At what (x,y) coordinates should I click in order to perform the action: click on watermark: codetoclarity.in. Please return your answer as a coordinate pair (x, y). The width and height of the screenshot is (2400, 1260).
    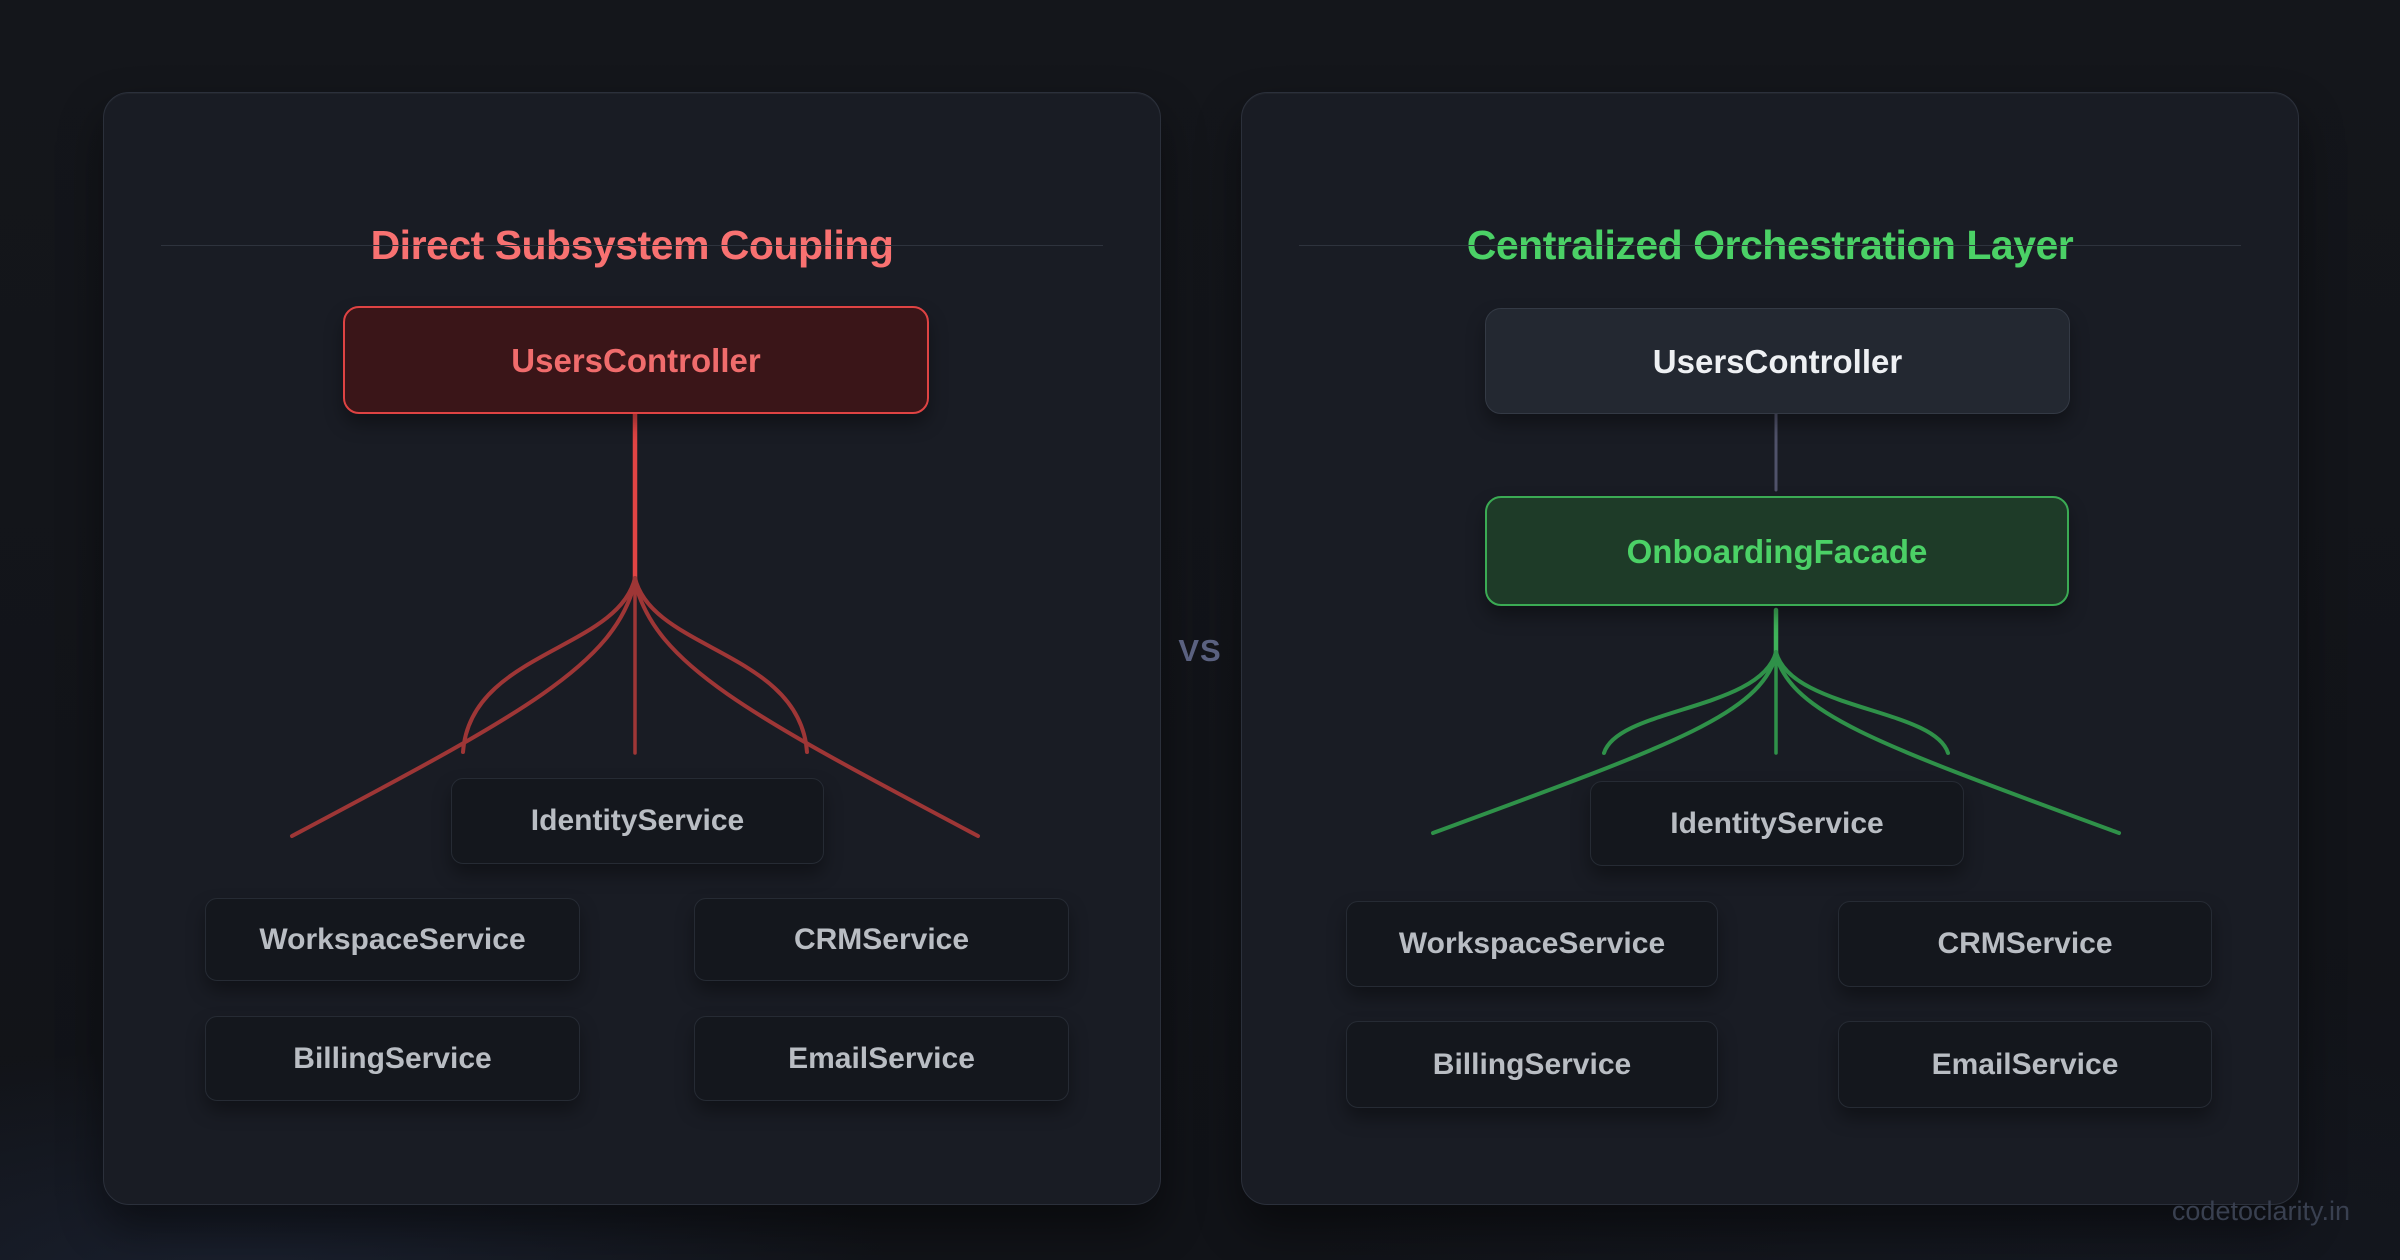
    Looking at the image, I should click on (2260, 1211).